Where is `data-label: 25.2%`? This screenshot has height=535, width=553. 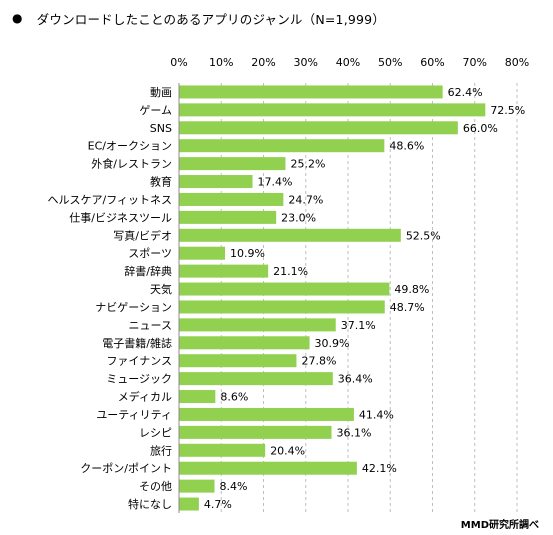 data-label: 25.2% is located at coordinates (307, 164).